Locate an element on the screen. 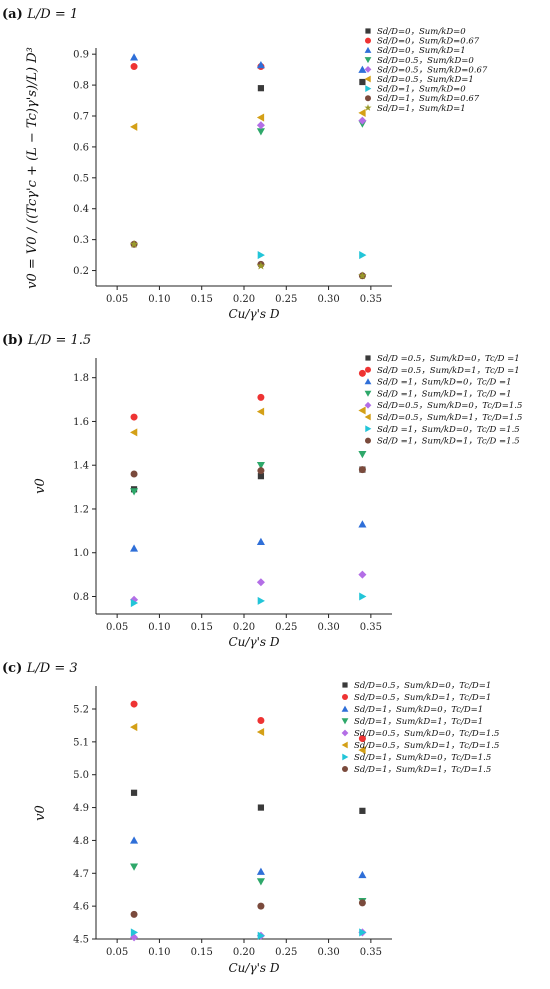  panel-title-tag: (c) is located at coordinates (14, 668).